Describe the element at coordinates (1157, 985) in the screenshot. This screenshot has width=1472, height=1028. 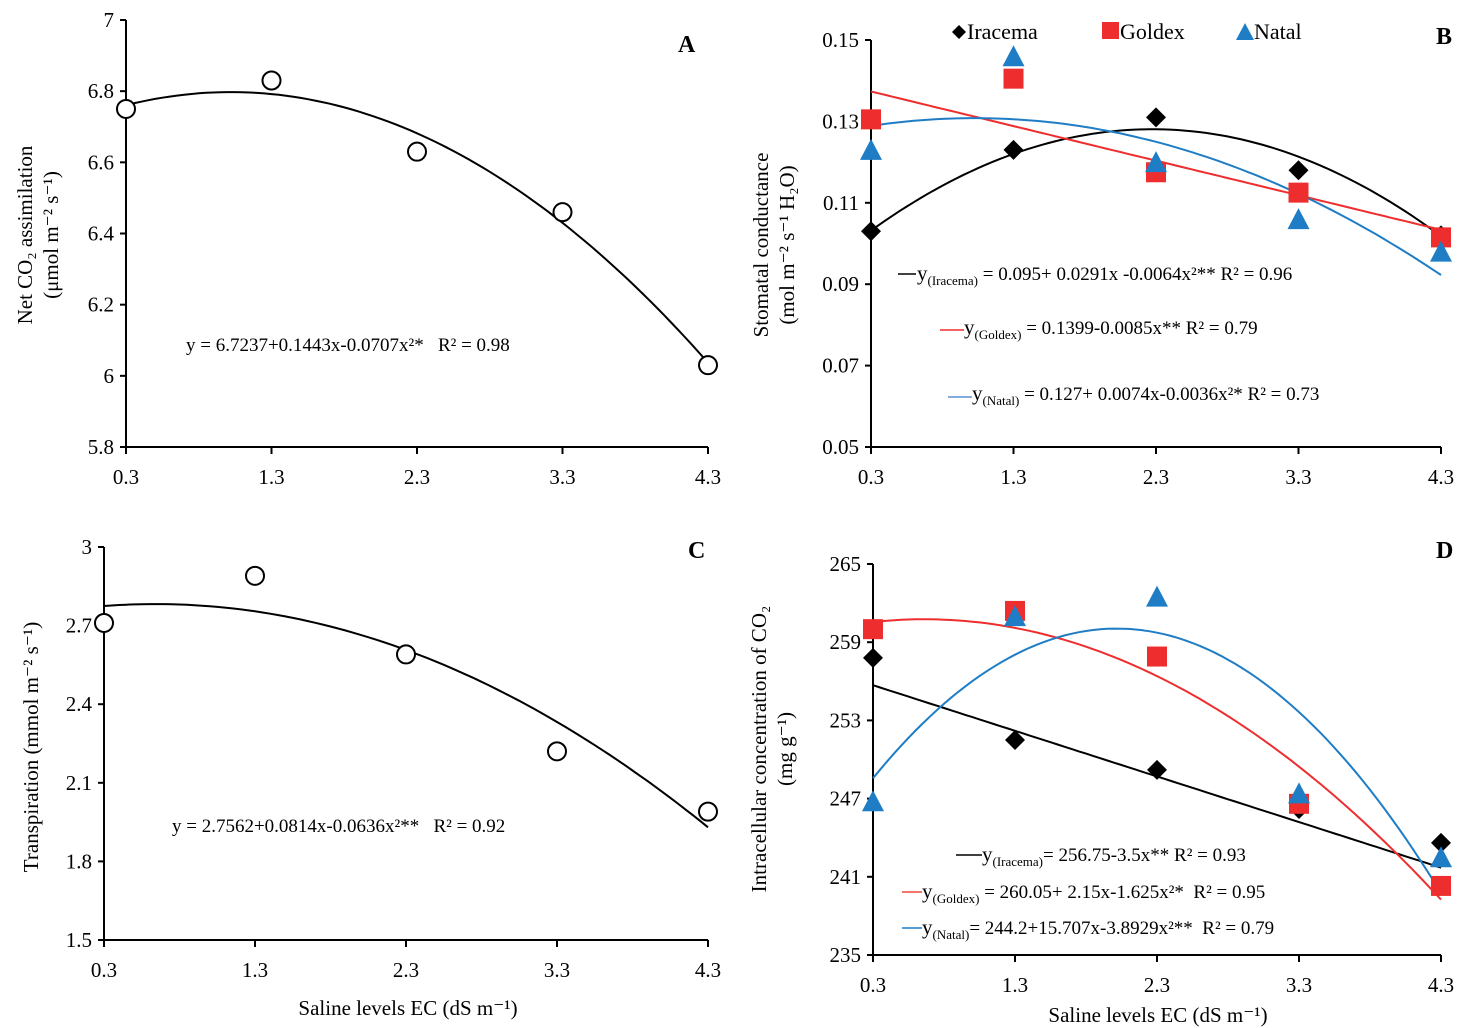
I see `panel-d-x-tick-label: 2.3` at that location.